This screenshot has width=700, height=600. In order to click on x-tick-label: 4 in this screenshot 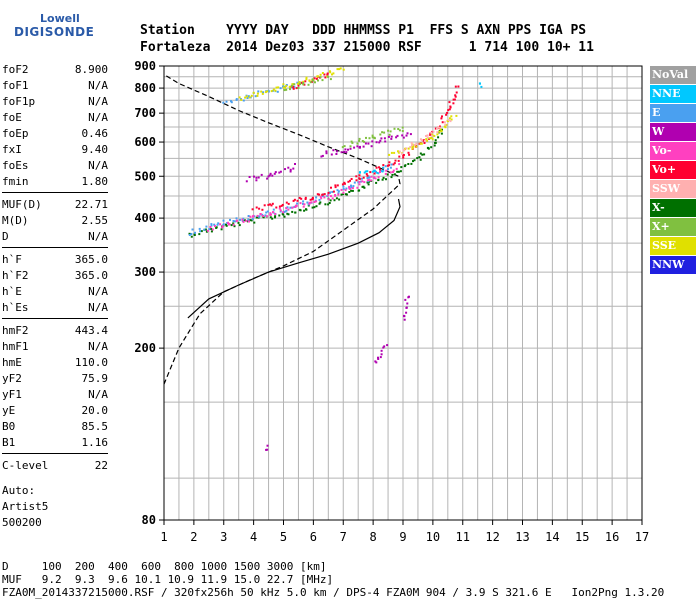, I will do `click(253, 537)`.